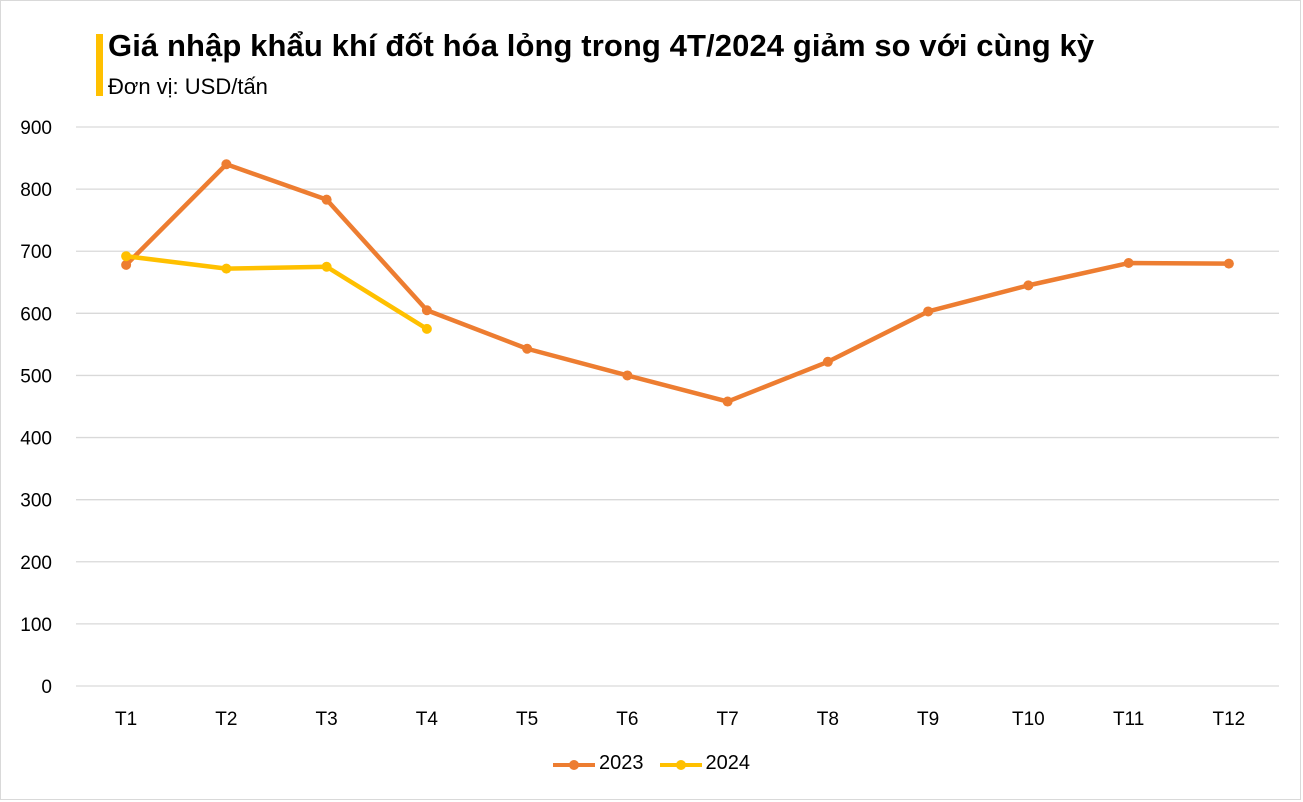 This screenshot has width=1303, height=802. I want to click on legend-item-2024: 2024, so click(705, 763).